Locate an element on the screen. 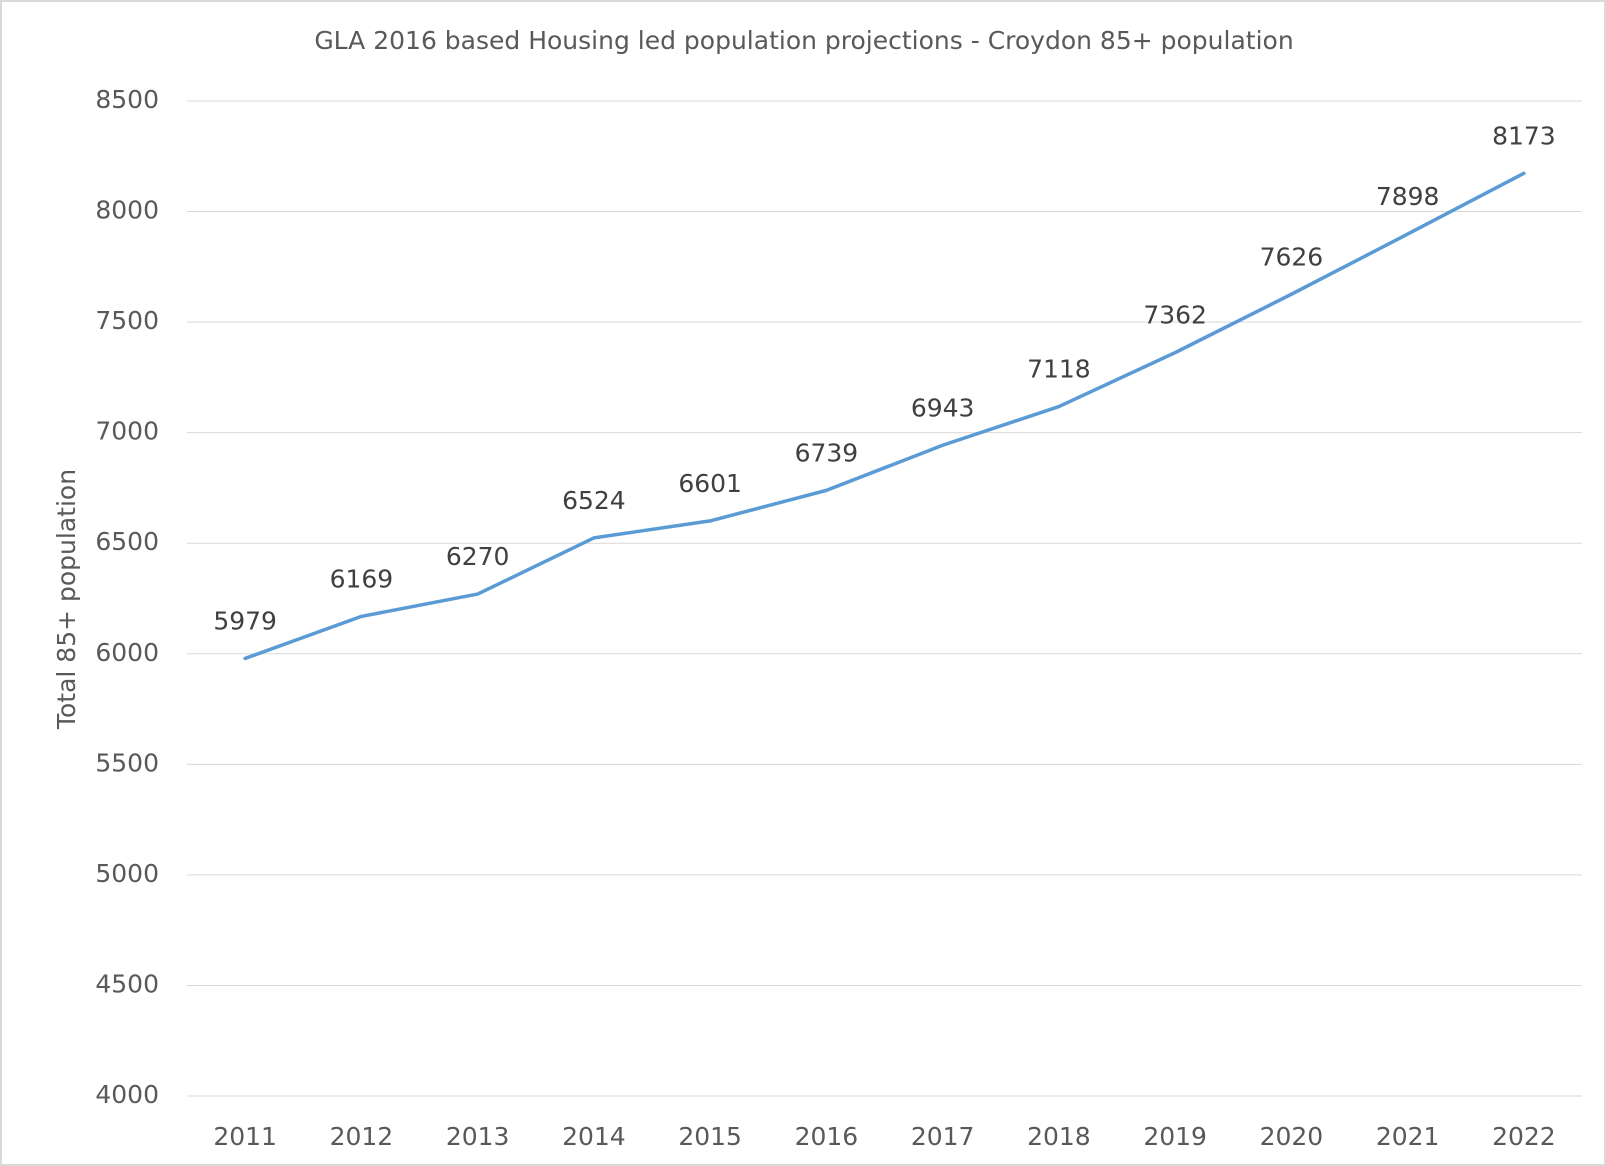  x-tick-label: 2018 is located at coordinates (1059, 1136).